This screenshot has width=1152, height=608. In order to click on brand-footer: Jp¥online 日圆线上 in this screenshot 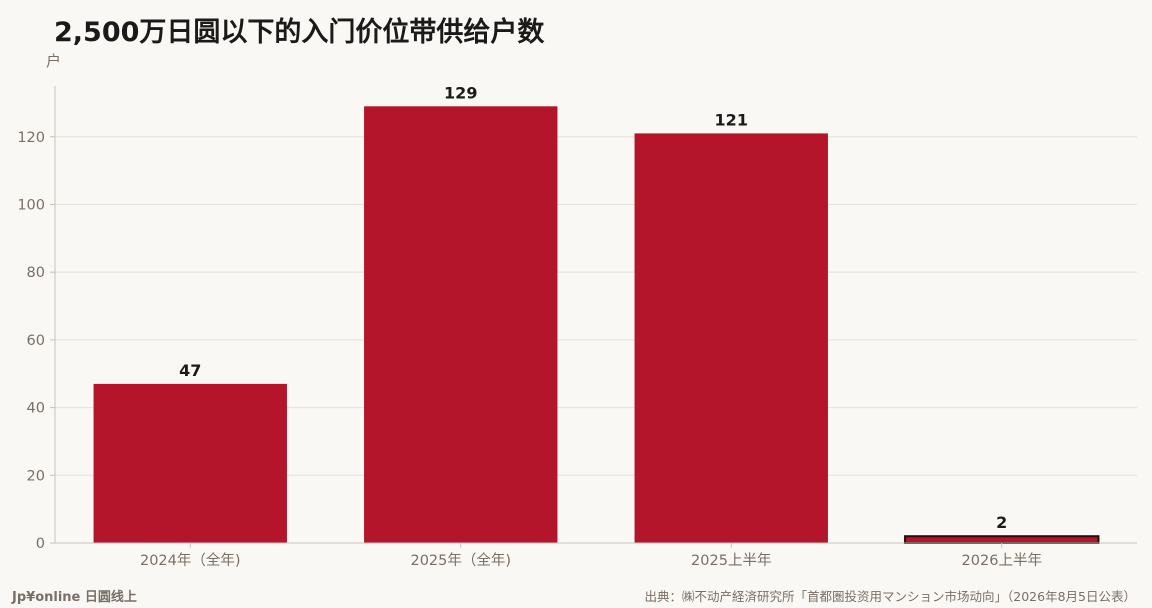, I will do `click(74, 597)`.